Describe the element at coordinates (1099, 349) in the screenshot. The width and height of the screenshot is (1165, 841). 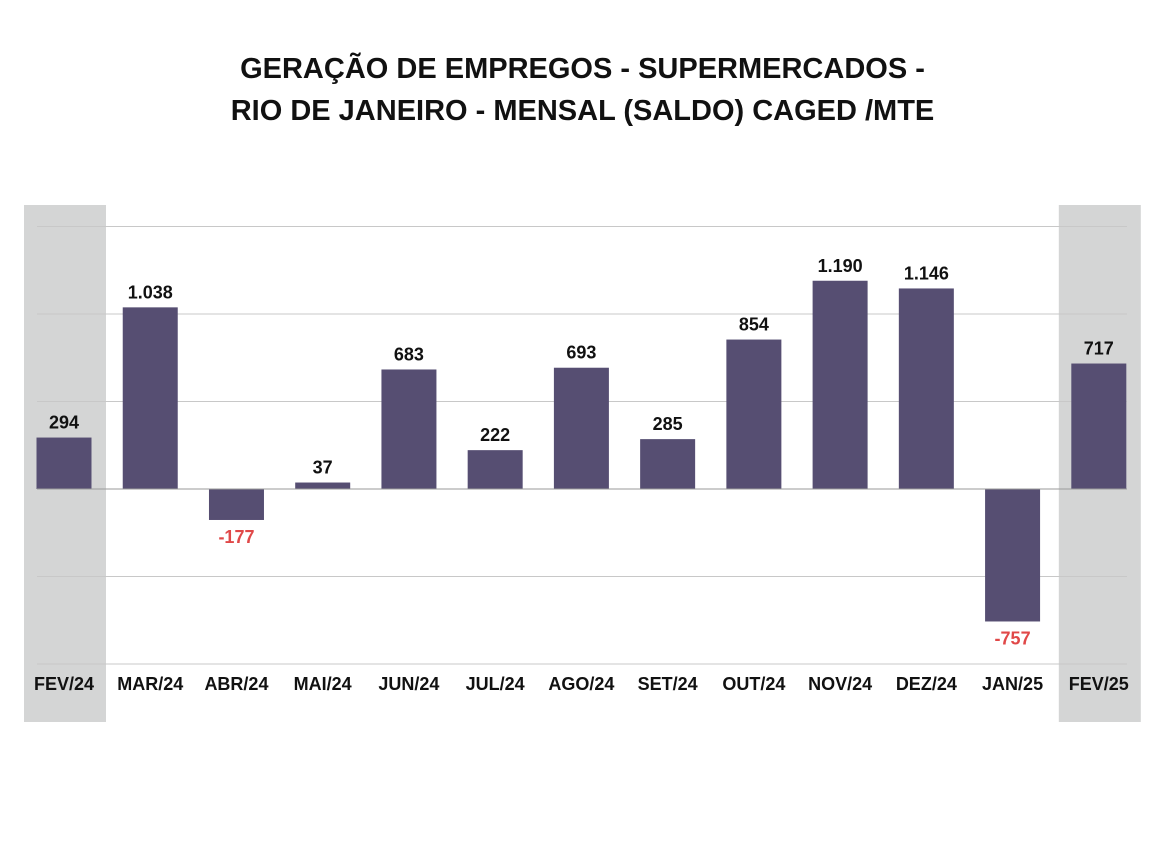
I see `data-label: 717` at that location.